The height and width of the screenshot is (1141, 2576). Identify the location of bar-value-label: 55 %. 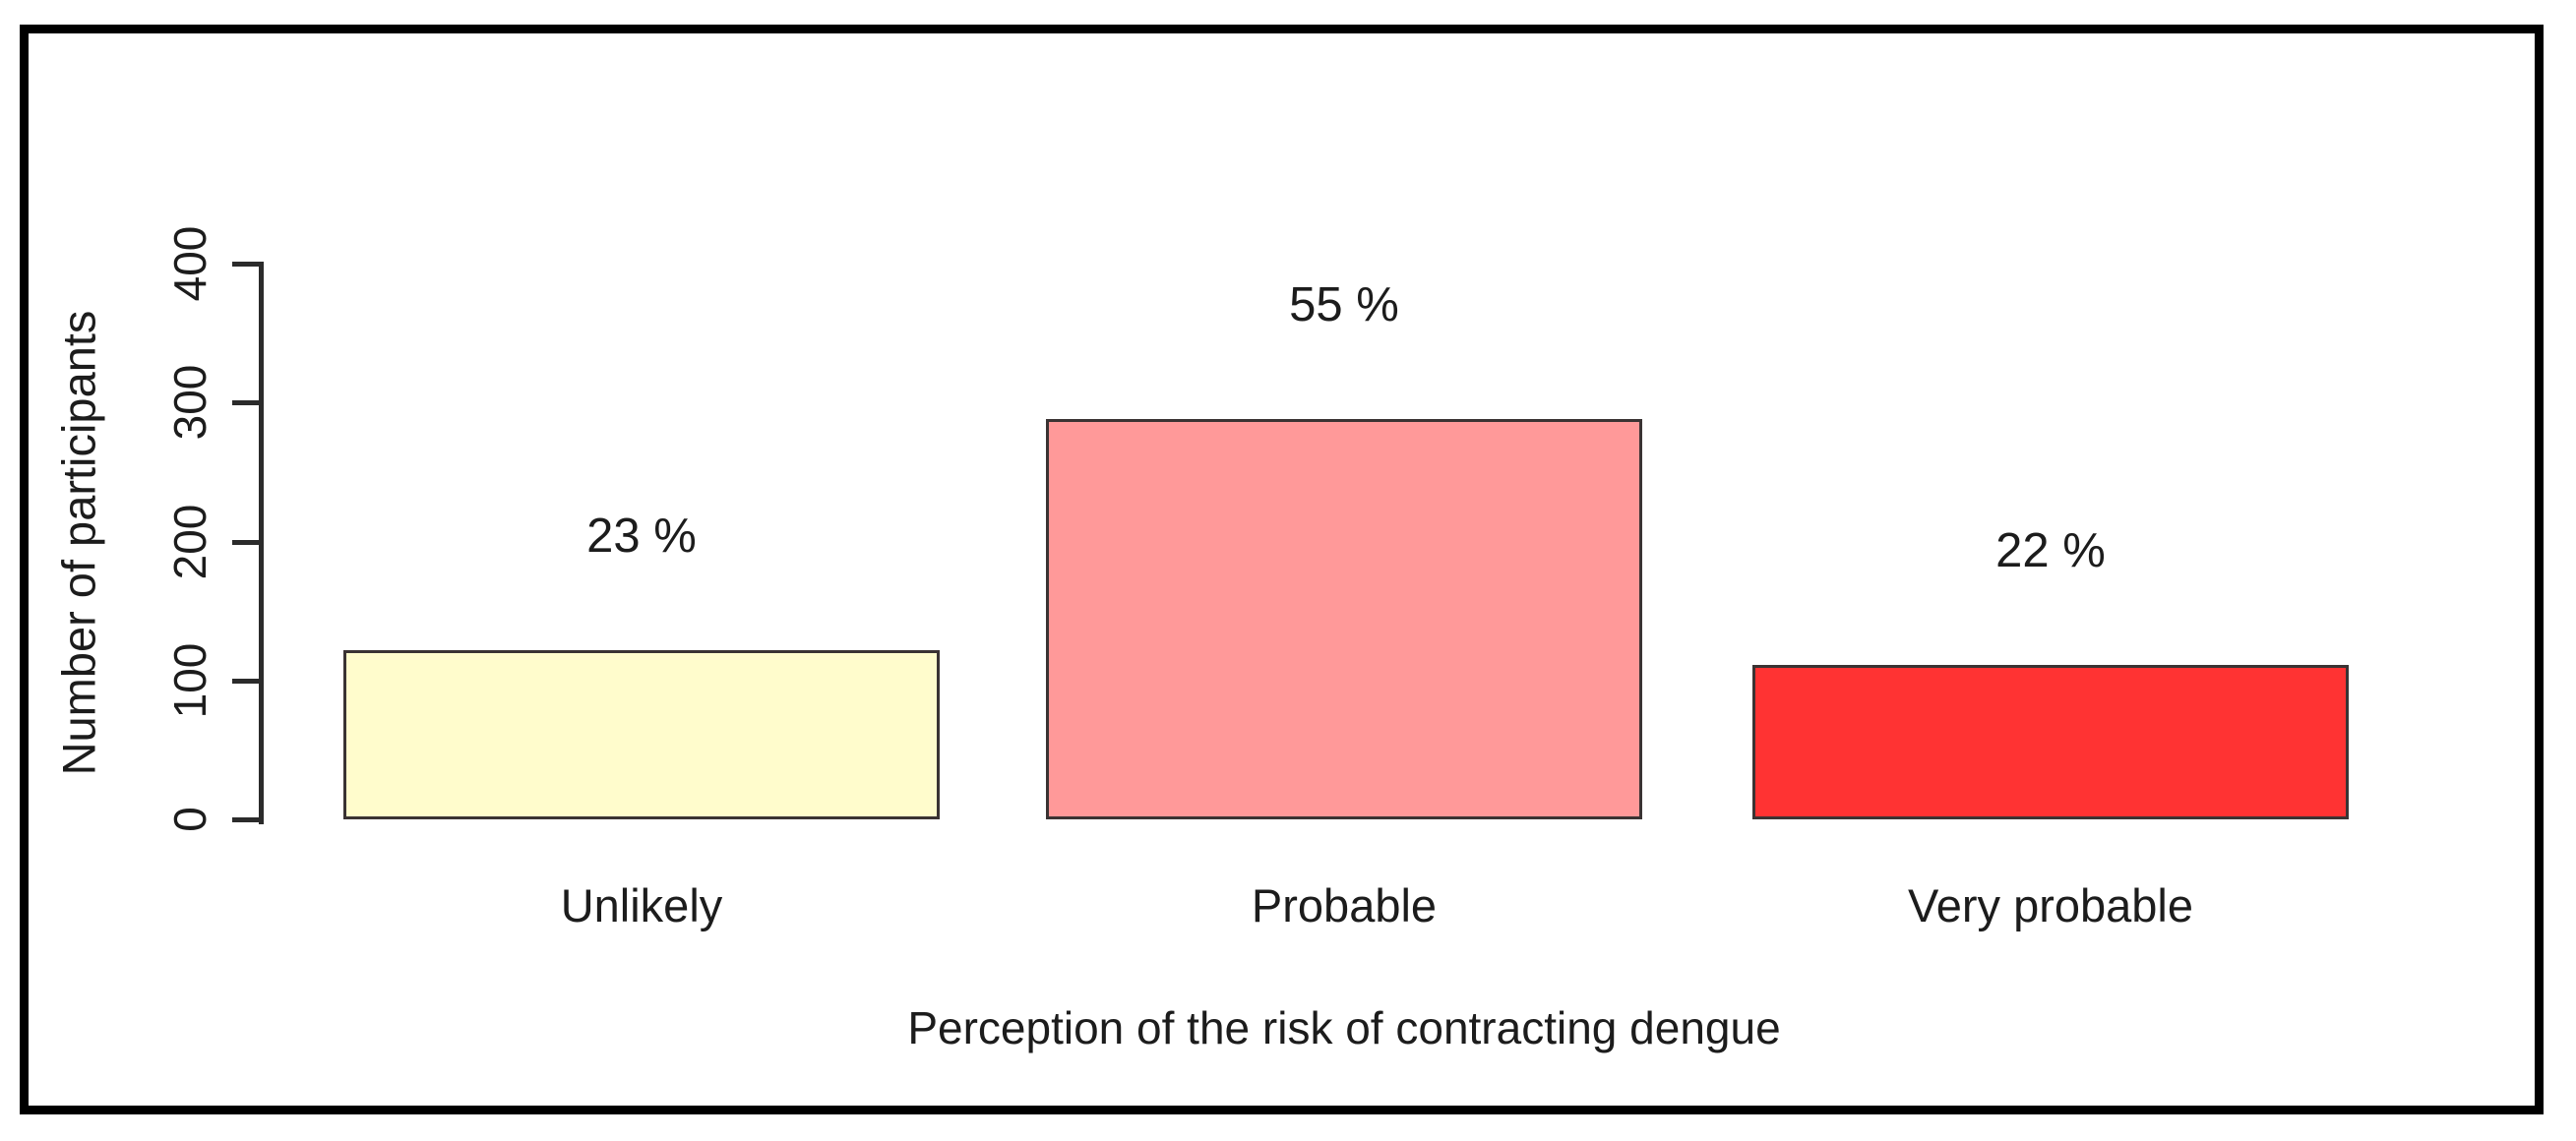
(1344, 304).